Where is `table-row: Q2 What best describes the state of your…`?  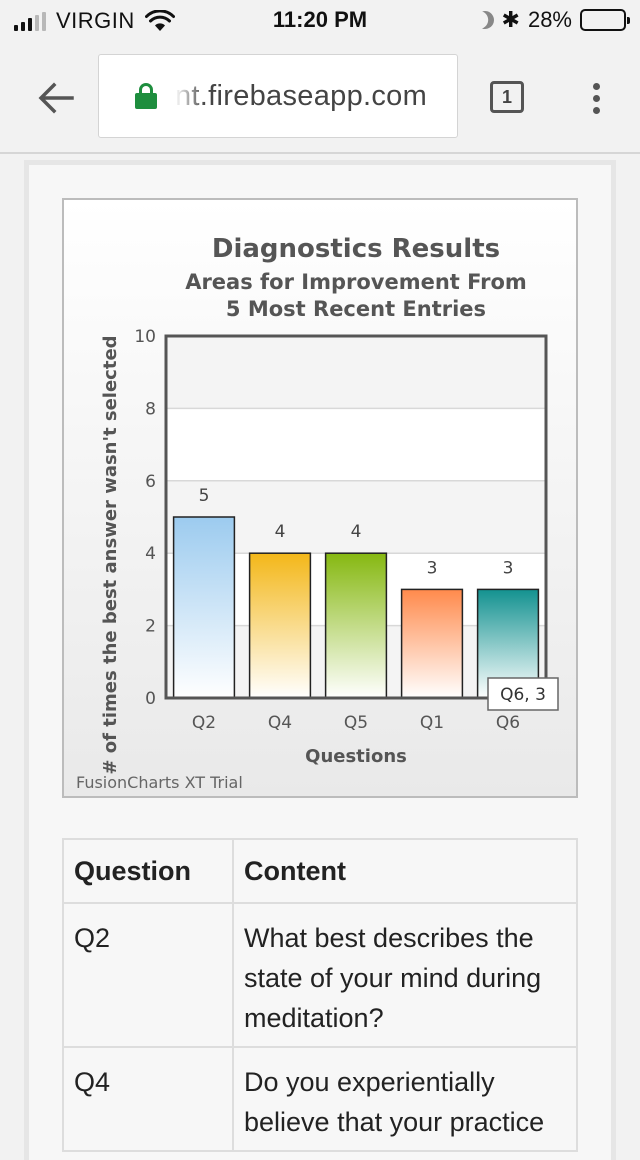 table-row: Q2 What best describes the state of your… is located at coordinates (320, 975).